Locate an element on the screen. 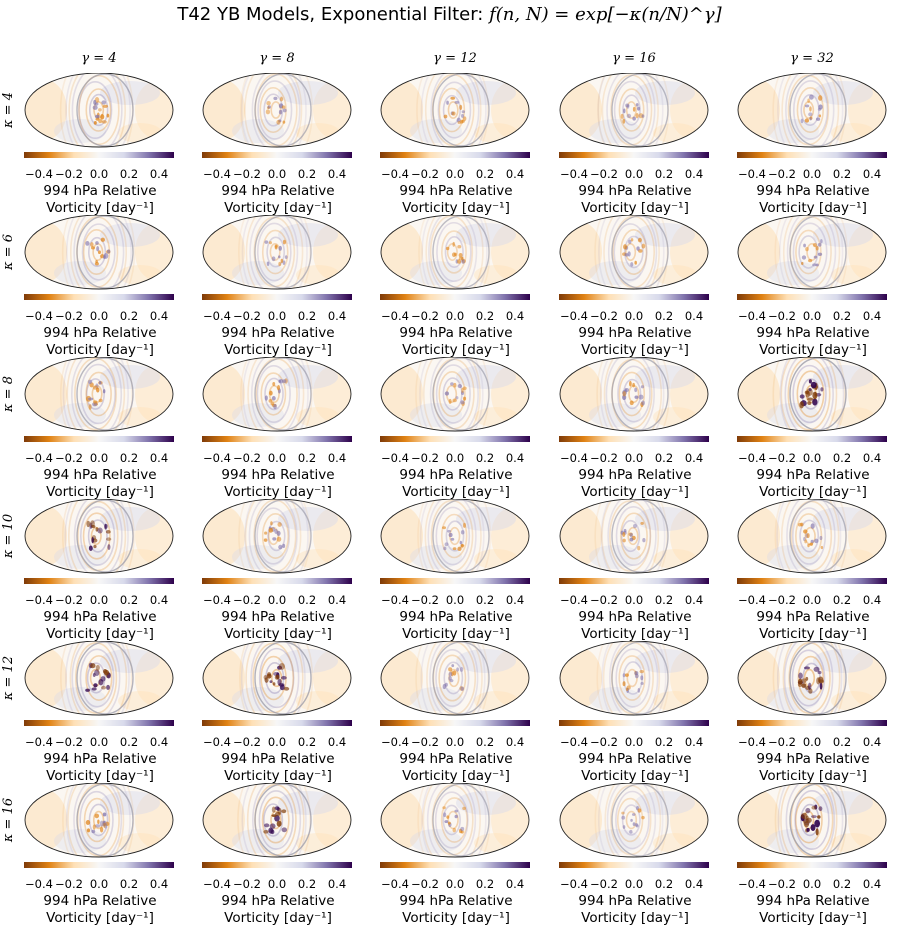 The width and height of the screenshot is (899, 934). colorbar-tick-label: 0.2 is located at coordinates (307, 316).